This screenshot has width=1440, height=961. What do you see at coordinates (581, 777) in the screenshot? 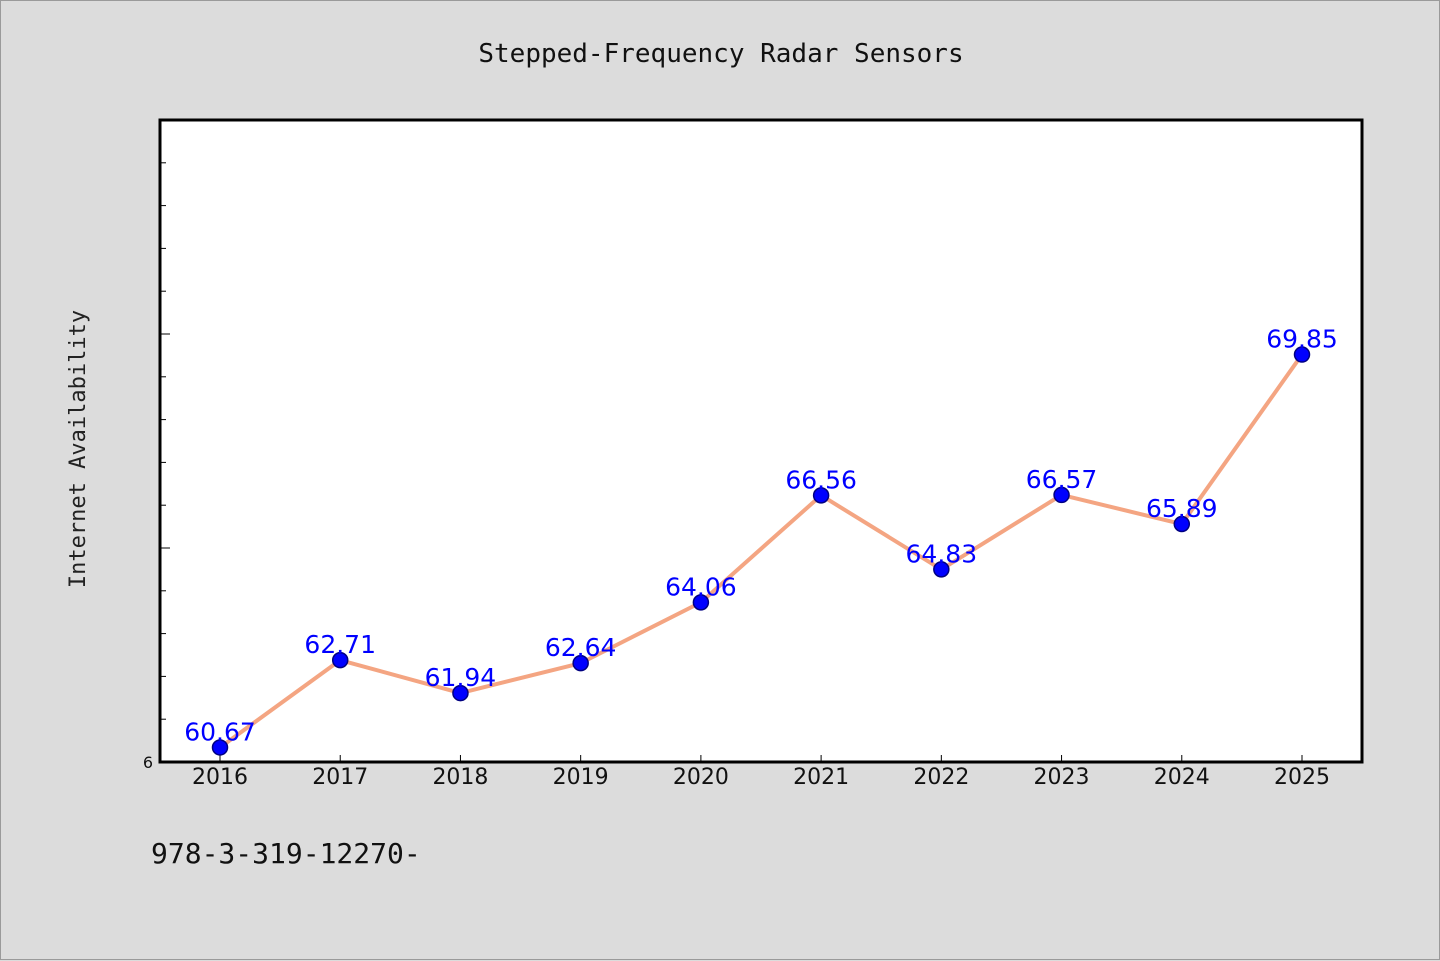
I see `x-tick-label: 2019` at bounding box center [581, 777].